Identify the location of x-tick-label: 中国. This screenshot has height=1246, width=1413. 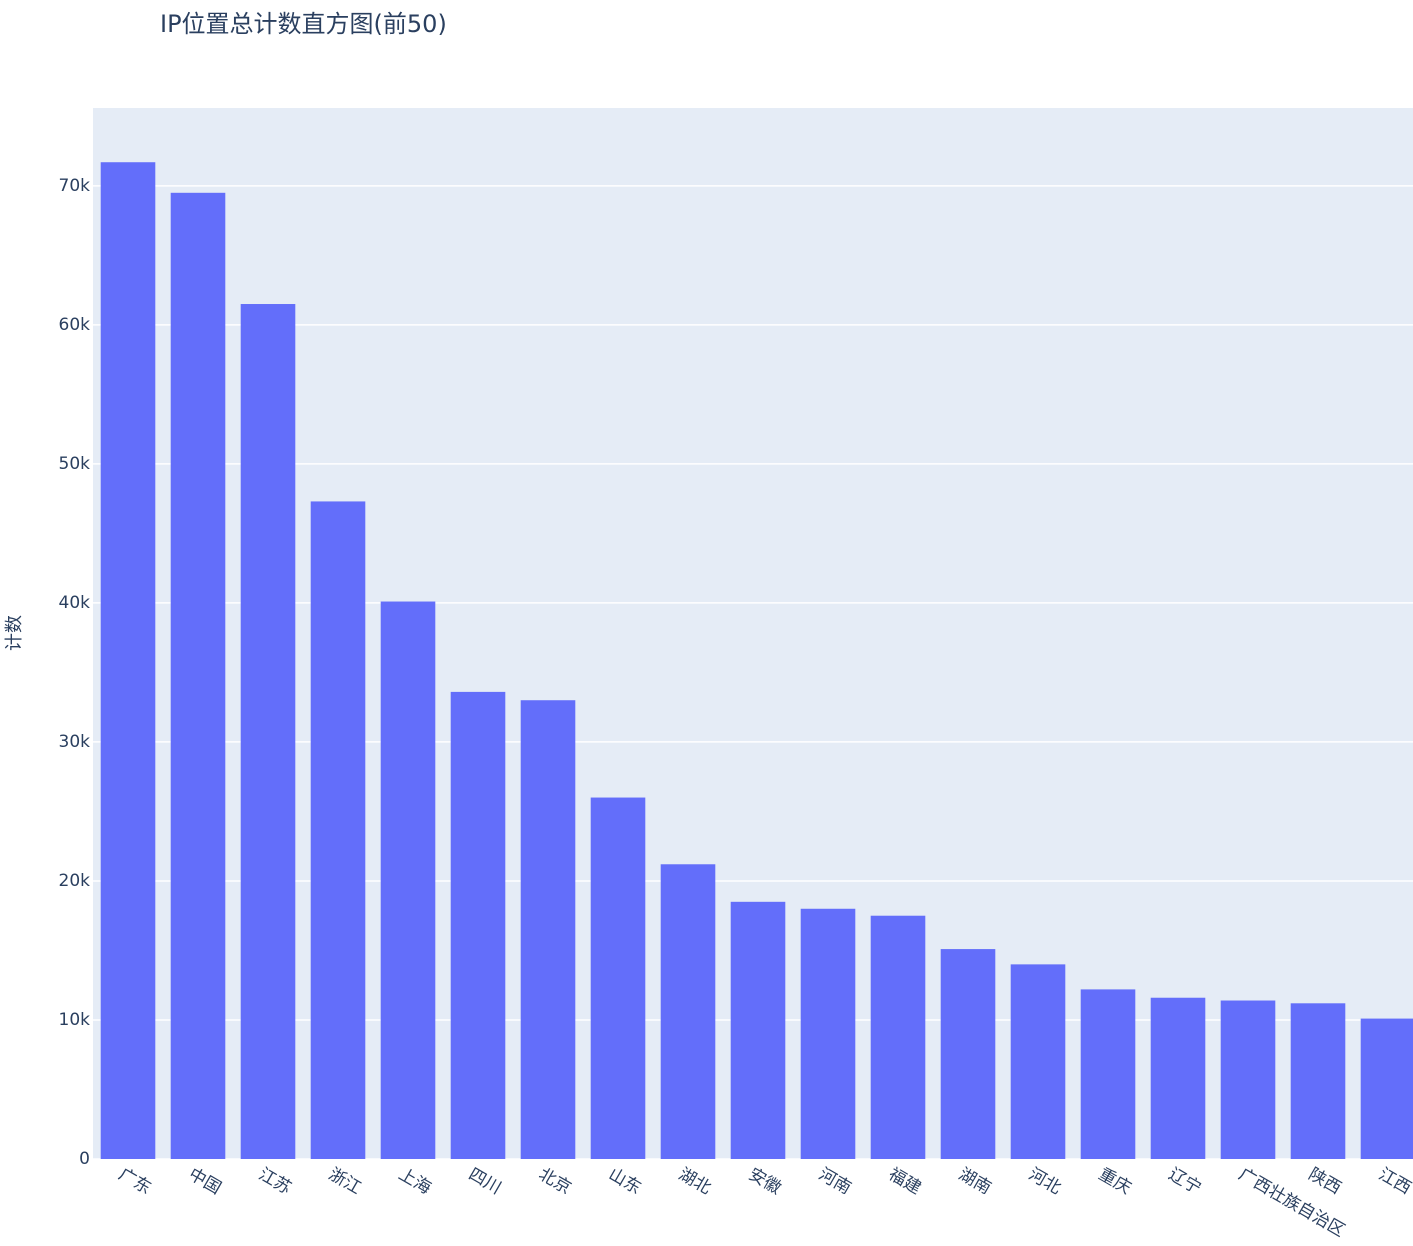
(204, 1181).